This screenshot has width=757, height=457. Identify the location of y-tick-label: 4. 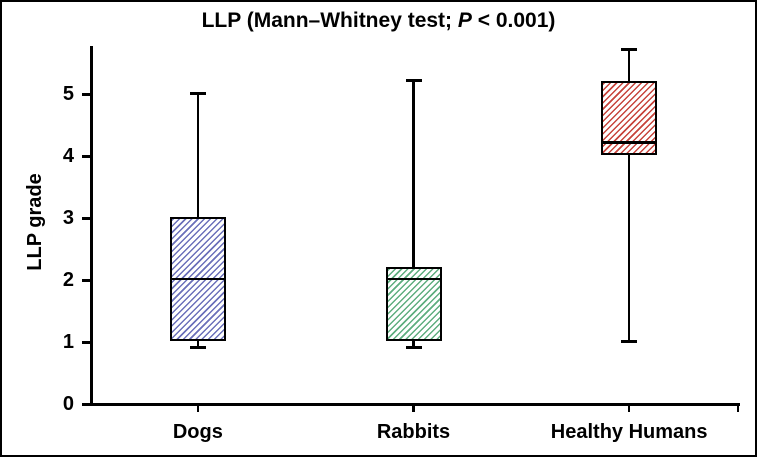
(68, 156).